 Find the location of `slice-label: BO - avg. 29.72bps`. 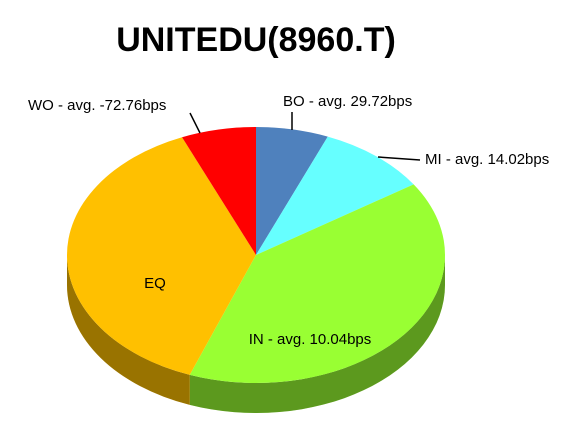

slice-label: BO - avg. 29.72bps is located at coordinates (347, 101).